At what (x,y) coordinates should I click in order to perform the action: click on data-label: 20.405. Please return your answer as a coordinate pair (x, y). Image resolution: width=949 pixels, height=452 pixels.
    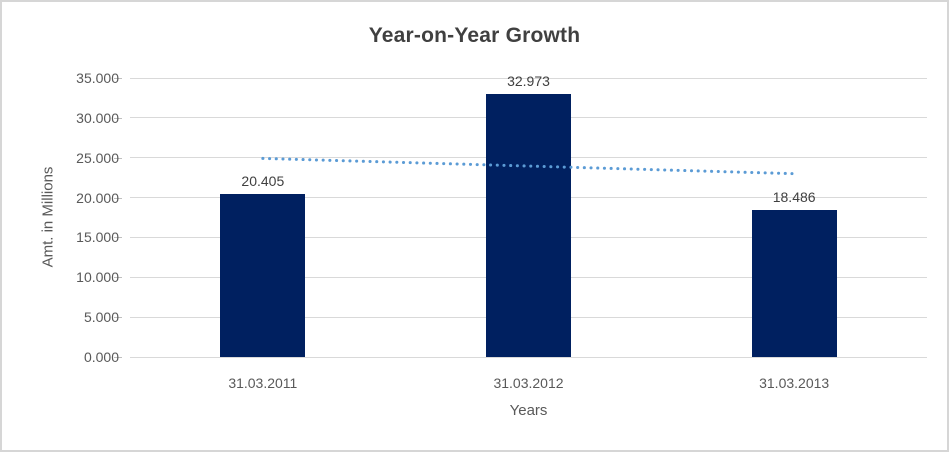
    Looking at the image, I should click on (263, 181).